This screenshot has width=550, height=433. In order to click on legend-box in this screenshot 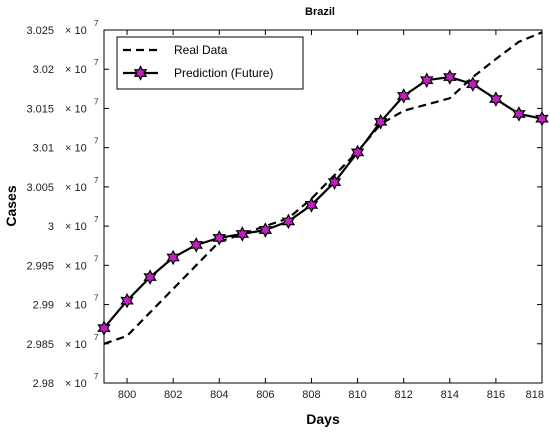, I will do `click(210, 63)`.